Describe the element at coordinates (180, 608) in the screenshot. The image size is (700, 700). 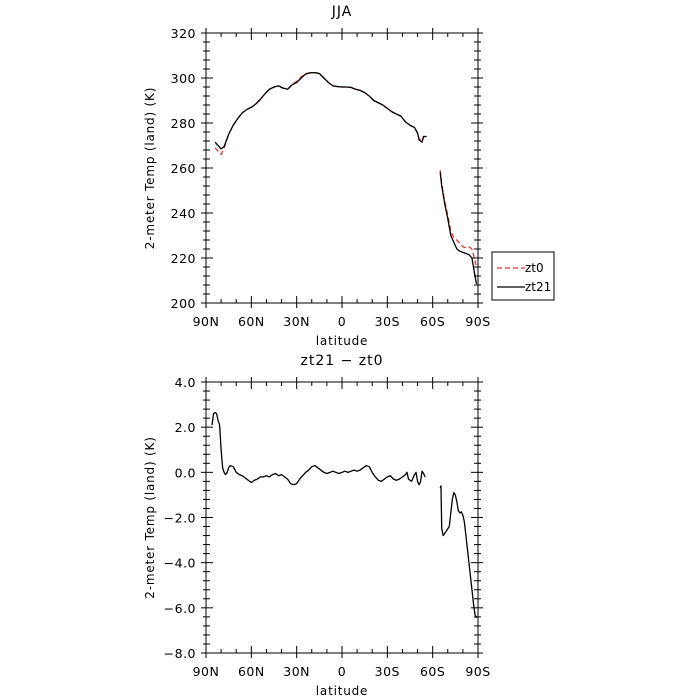
I see `y-tick-label: −6.0` at that location.